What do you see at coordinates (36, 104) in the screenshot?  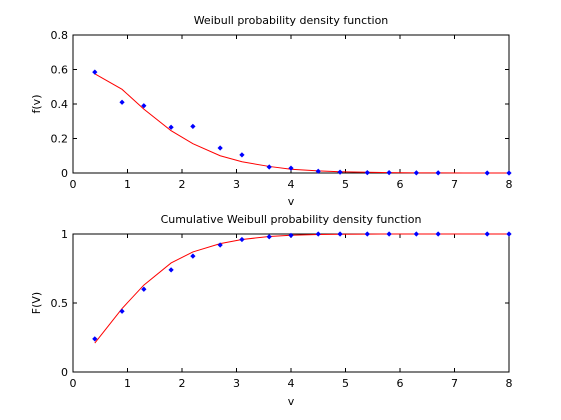 I see `y-axis-label: f(v)` at bounding box center [36, 104].